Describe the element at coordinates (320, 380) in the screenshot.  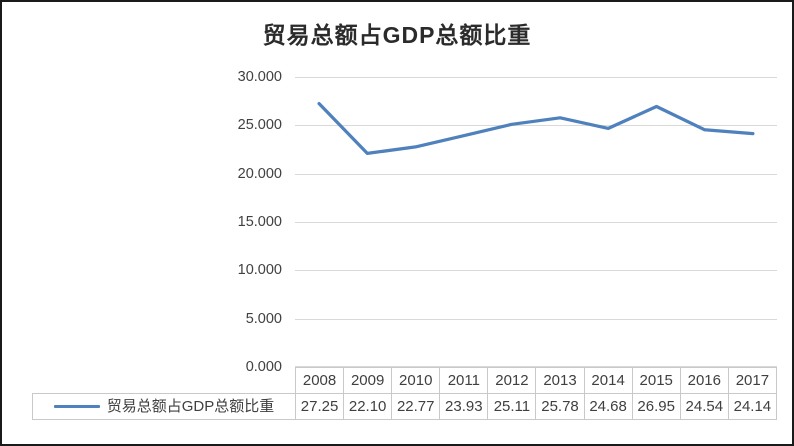
I see `year-cell: 2008` at that location.